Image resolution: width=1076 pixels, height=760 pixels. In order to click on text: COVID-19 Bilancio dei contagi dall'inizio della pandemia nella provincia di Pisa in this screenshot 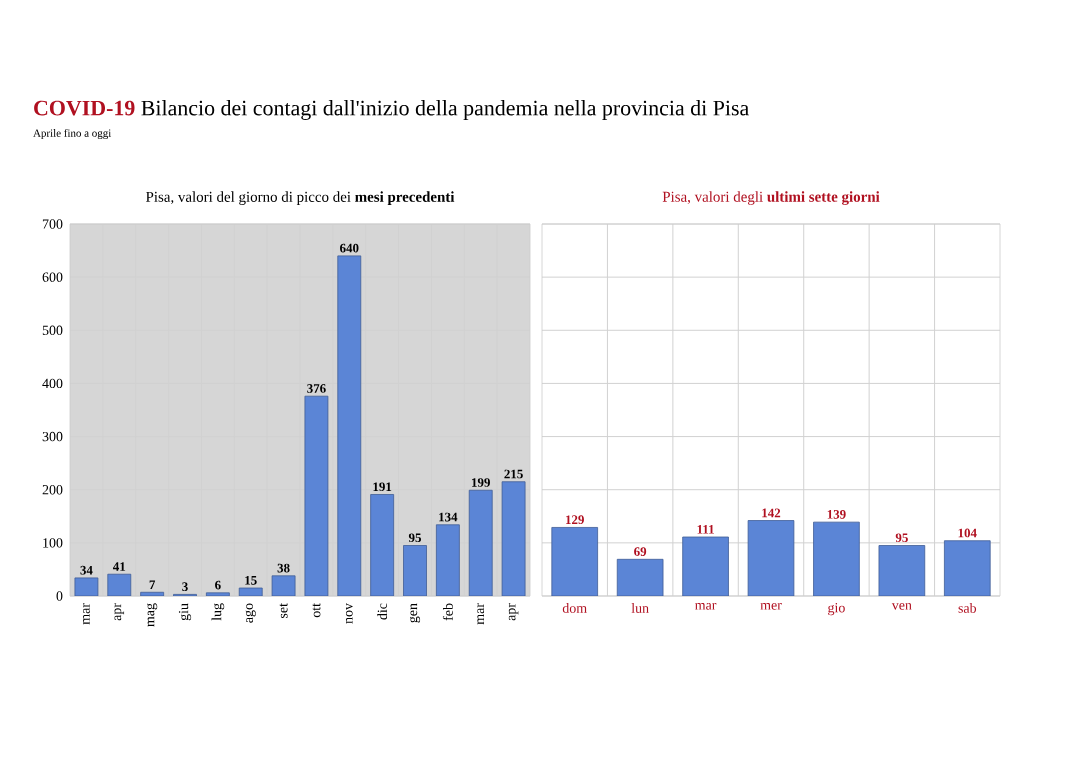, I will do `click(391, 110)`.